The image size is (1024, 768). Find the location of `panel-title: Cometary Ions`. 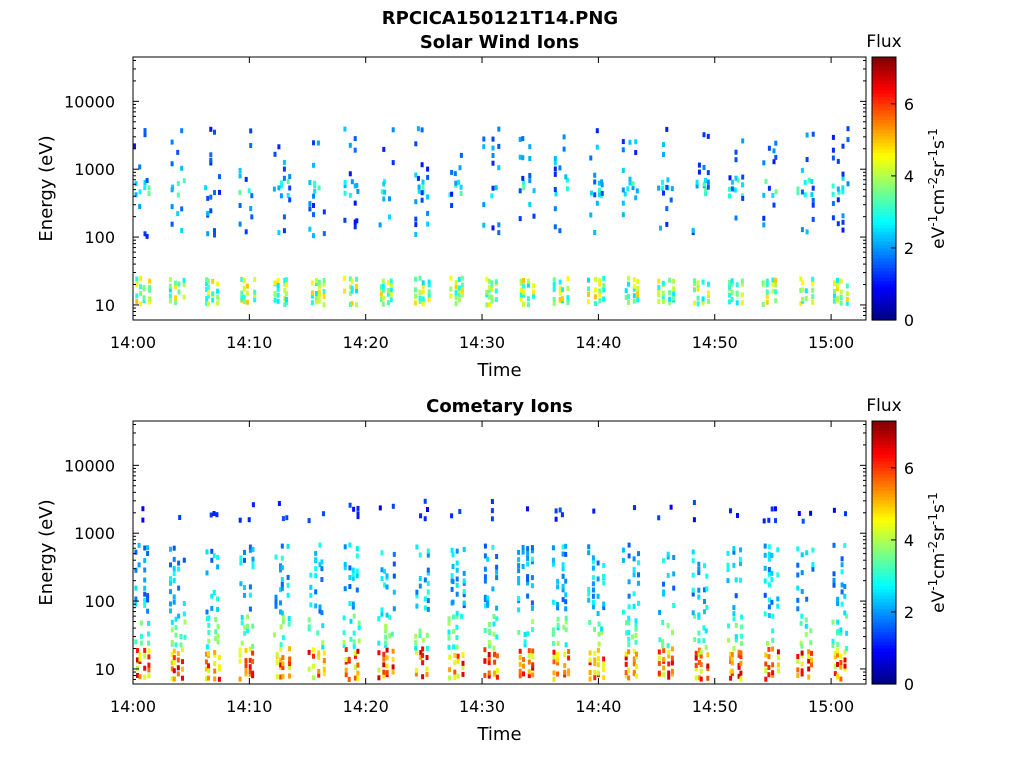

panel-title: Cometary Ions is located at coordinates (499, 406).